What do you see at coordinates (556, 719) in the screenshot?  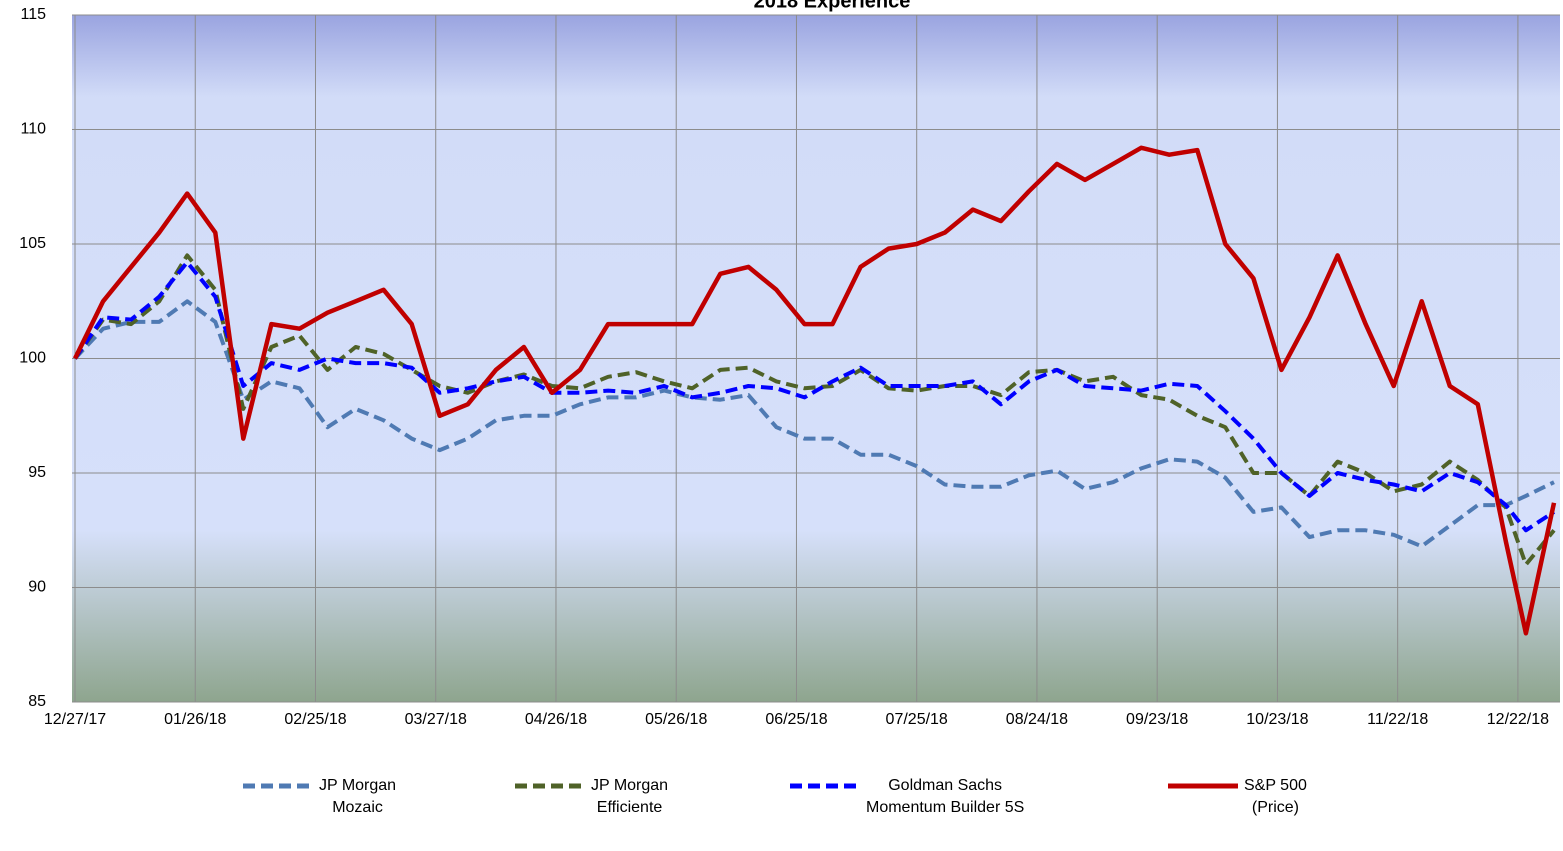 I see `x-tick-label: 04/26/18` at bounding box center [556, 719].